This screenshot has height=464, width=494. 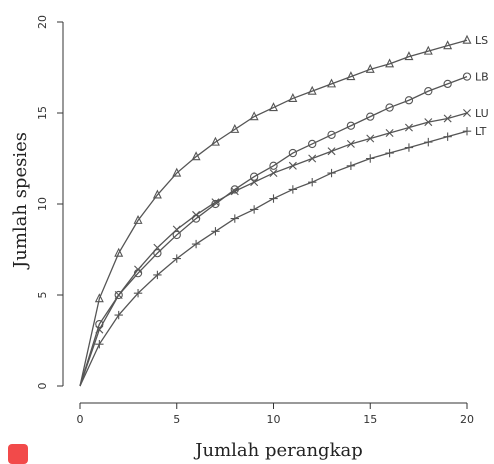 What do you see at coordinates (42, 295) in the screenshot?
I see `y-tick-label: 5` at bounding box center [42, 295].